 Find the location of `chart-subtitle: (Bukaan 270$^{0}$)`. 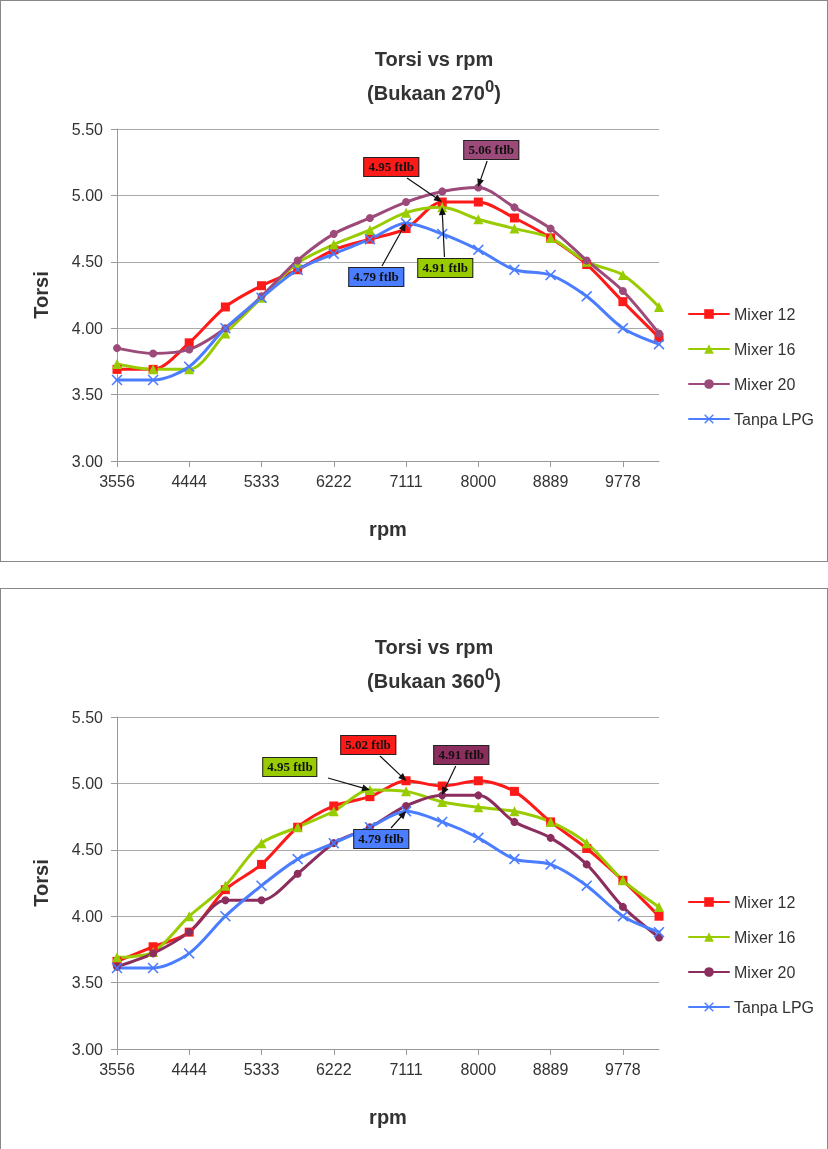

chart-subtitle: (Bukaan 270$^{0}$) is located at coordinates (434, 91).